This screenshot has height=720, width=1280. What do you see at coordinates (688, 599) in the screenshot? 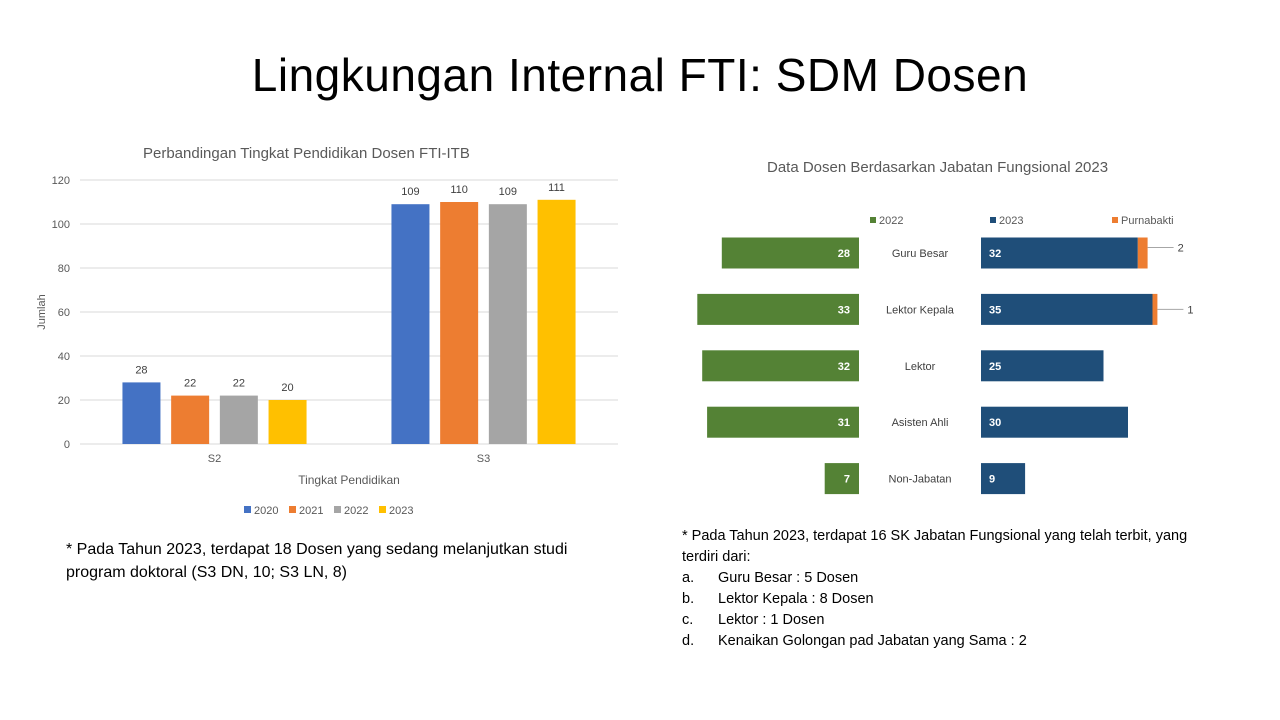
I see `list-item-label: b.` at bounding box center [688, 599].